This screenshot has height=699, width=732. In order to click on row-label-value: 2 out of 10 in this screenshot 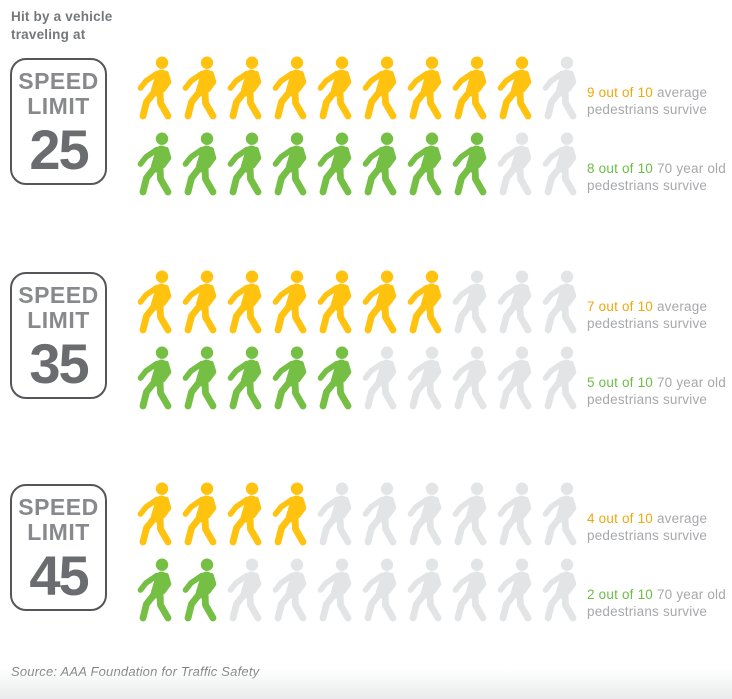, I will do `click(620, 594)`.